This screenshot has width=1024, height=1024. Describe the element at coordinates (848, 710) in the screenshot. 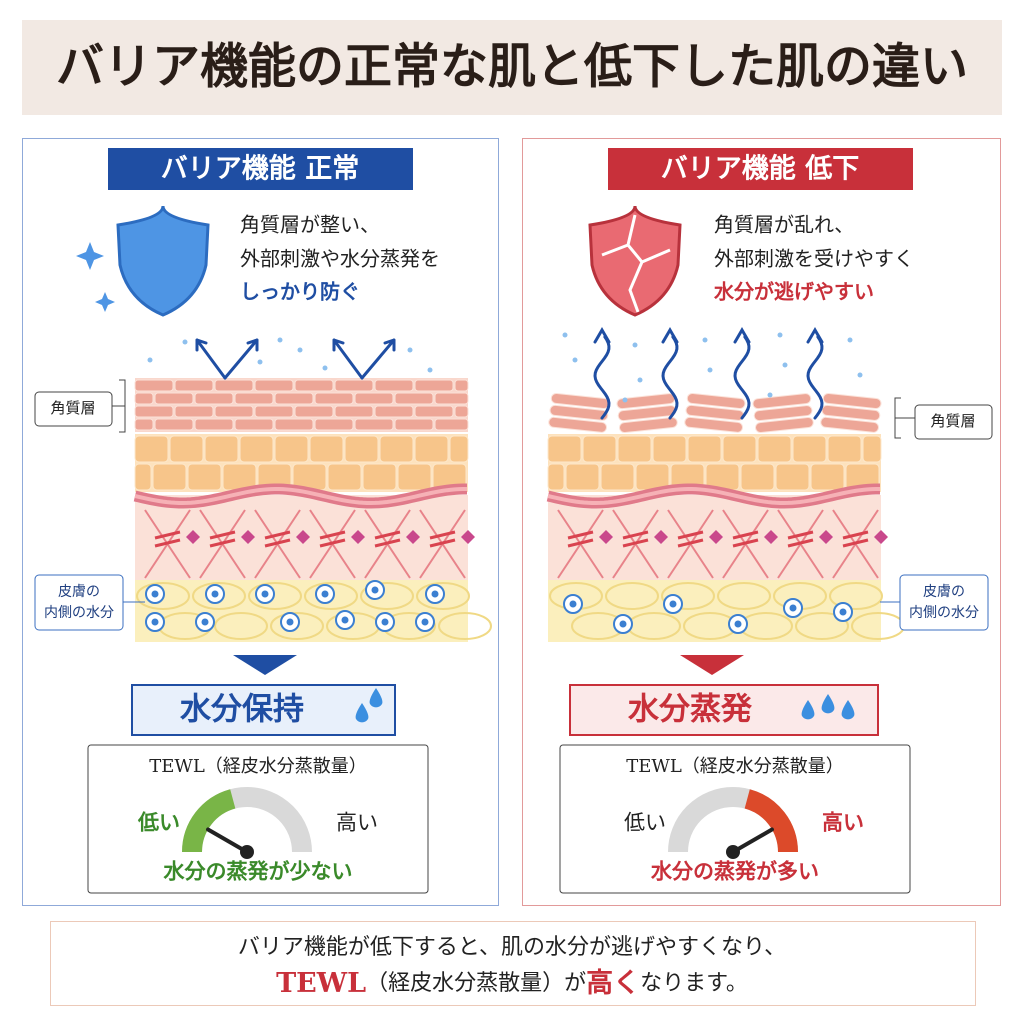

I see `drop-icon` at that location.